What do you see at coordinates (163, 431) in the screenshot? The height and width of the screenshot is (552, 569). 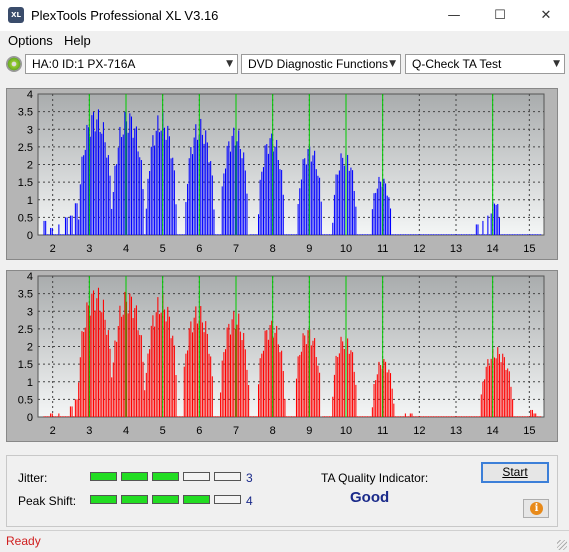 I see `x-tick-label: 5` at bounding box center [163, 431].